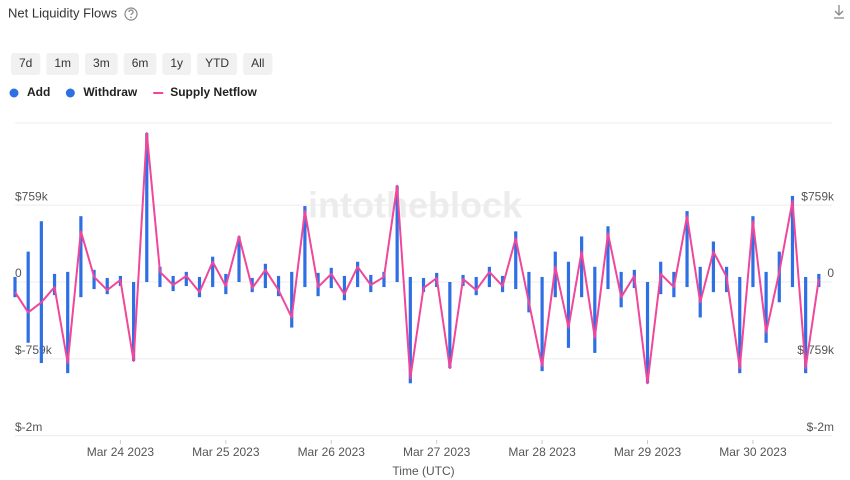 Image resolution: width=850 pixels, height=480 pixels. Describe the element at coordinates (437, 452) in the screenshot. I see `x-tick-label: Mar 27 2023` at that location.